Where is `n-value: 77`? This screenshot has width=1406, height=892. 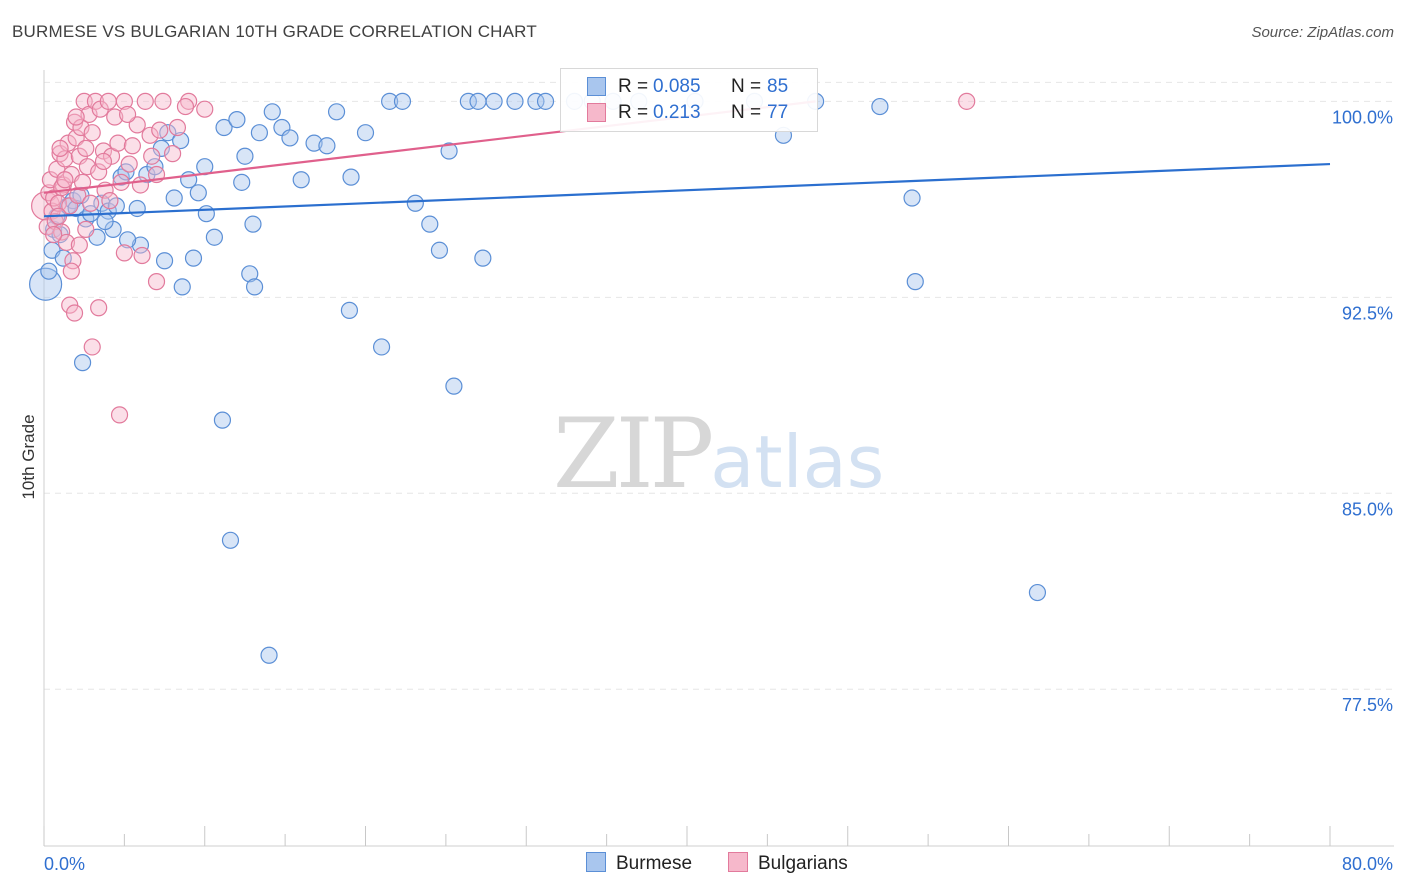
n-value: 77 is located at coordinates (778, 112).